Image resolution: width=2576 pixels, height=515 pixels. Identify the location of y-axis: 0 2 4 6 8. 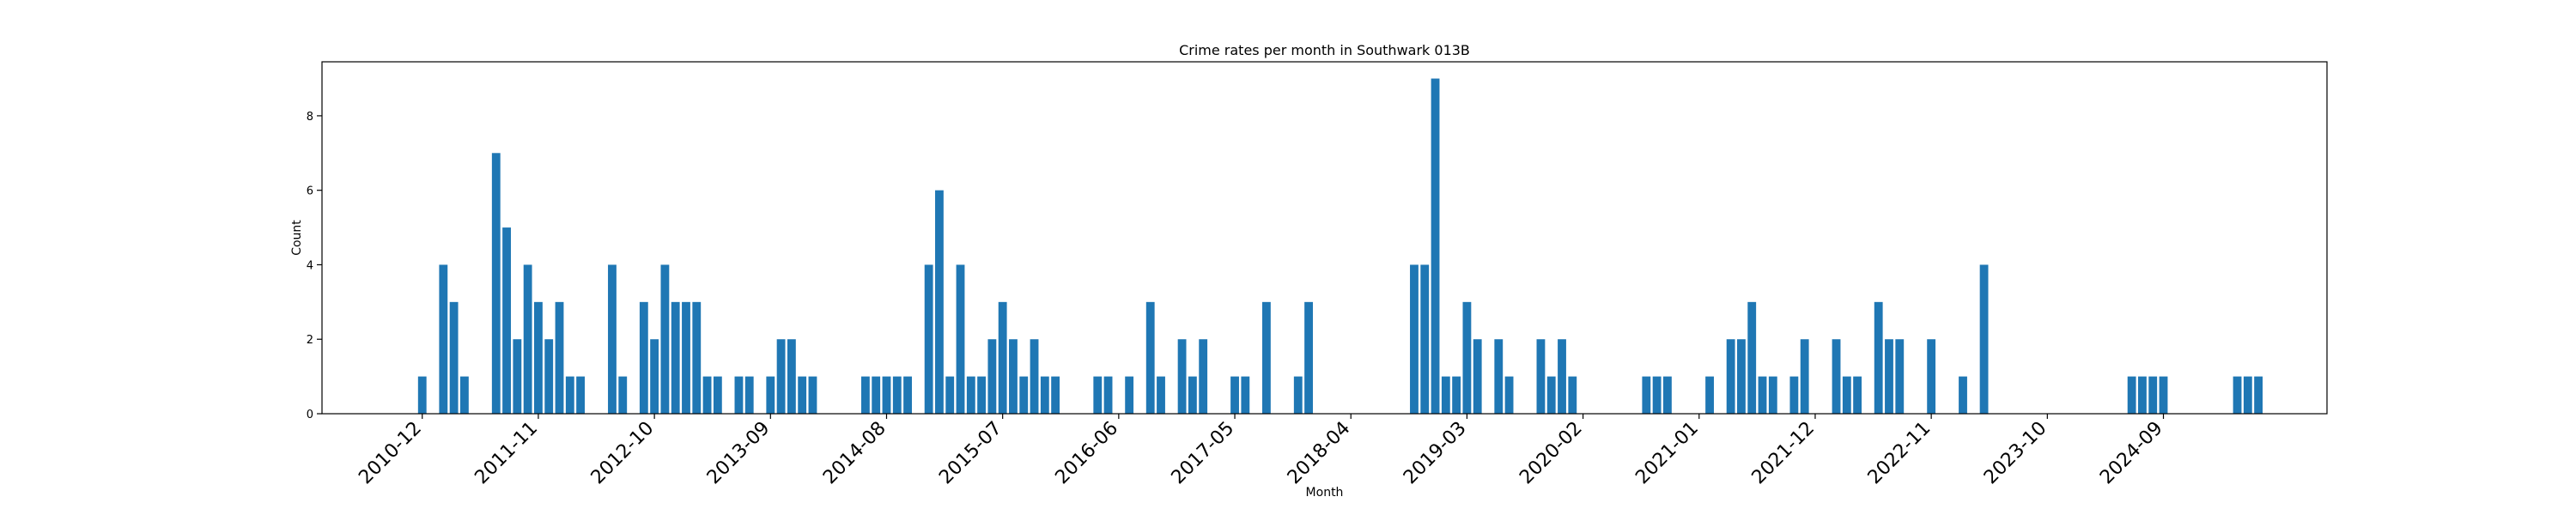
(314, 266).